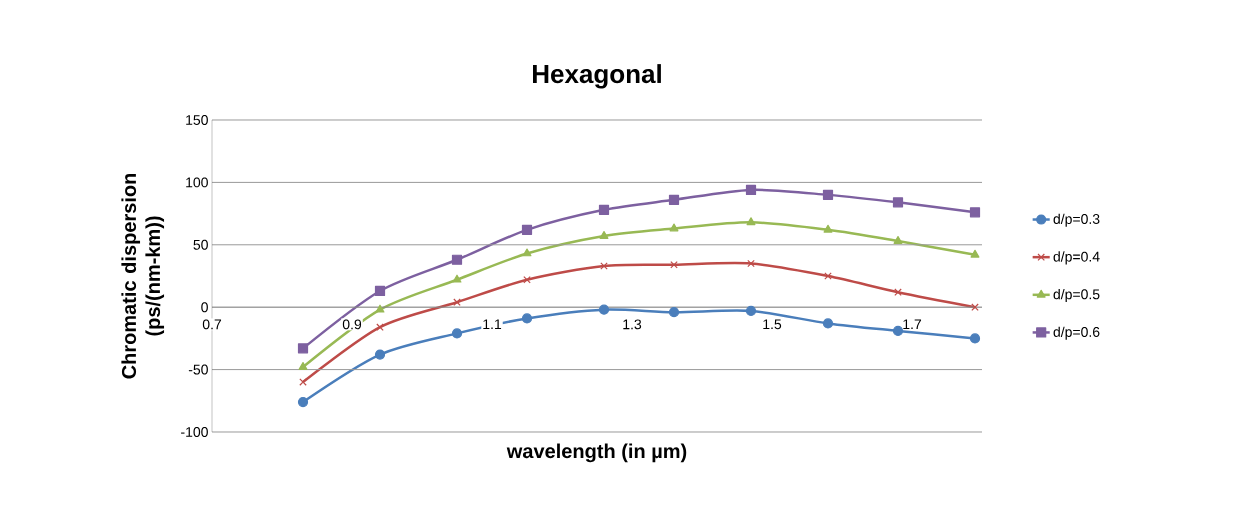  What do you see at coordinates (197, 182) in the screenshot?
I see `y-tick-label: 100` at bounding box center [197, 182].